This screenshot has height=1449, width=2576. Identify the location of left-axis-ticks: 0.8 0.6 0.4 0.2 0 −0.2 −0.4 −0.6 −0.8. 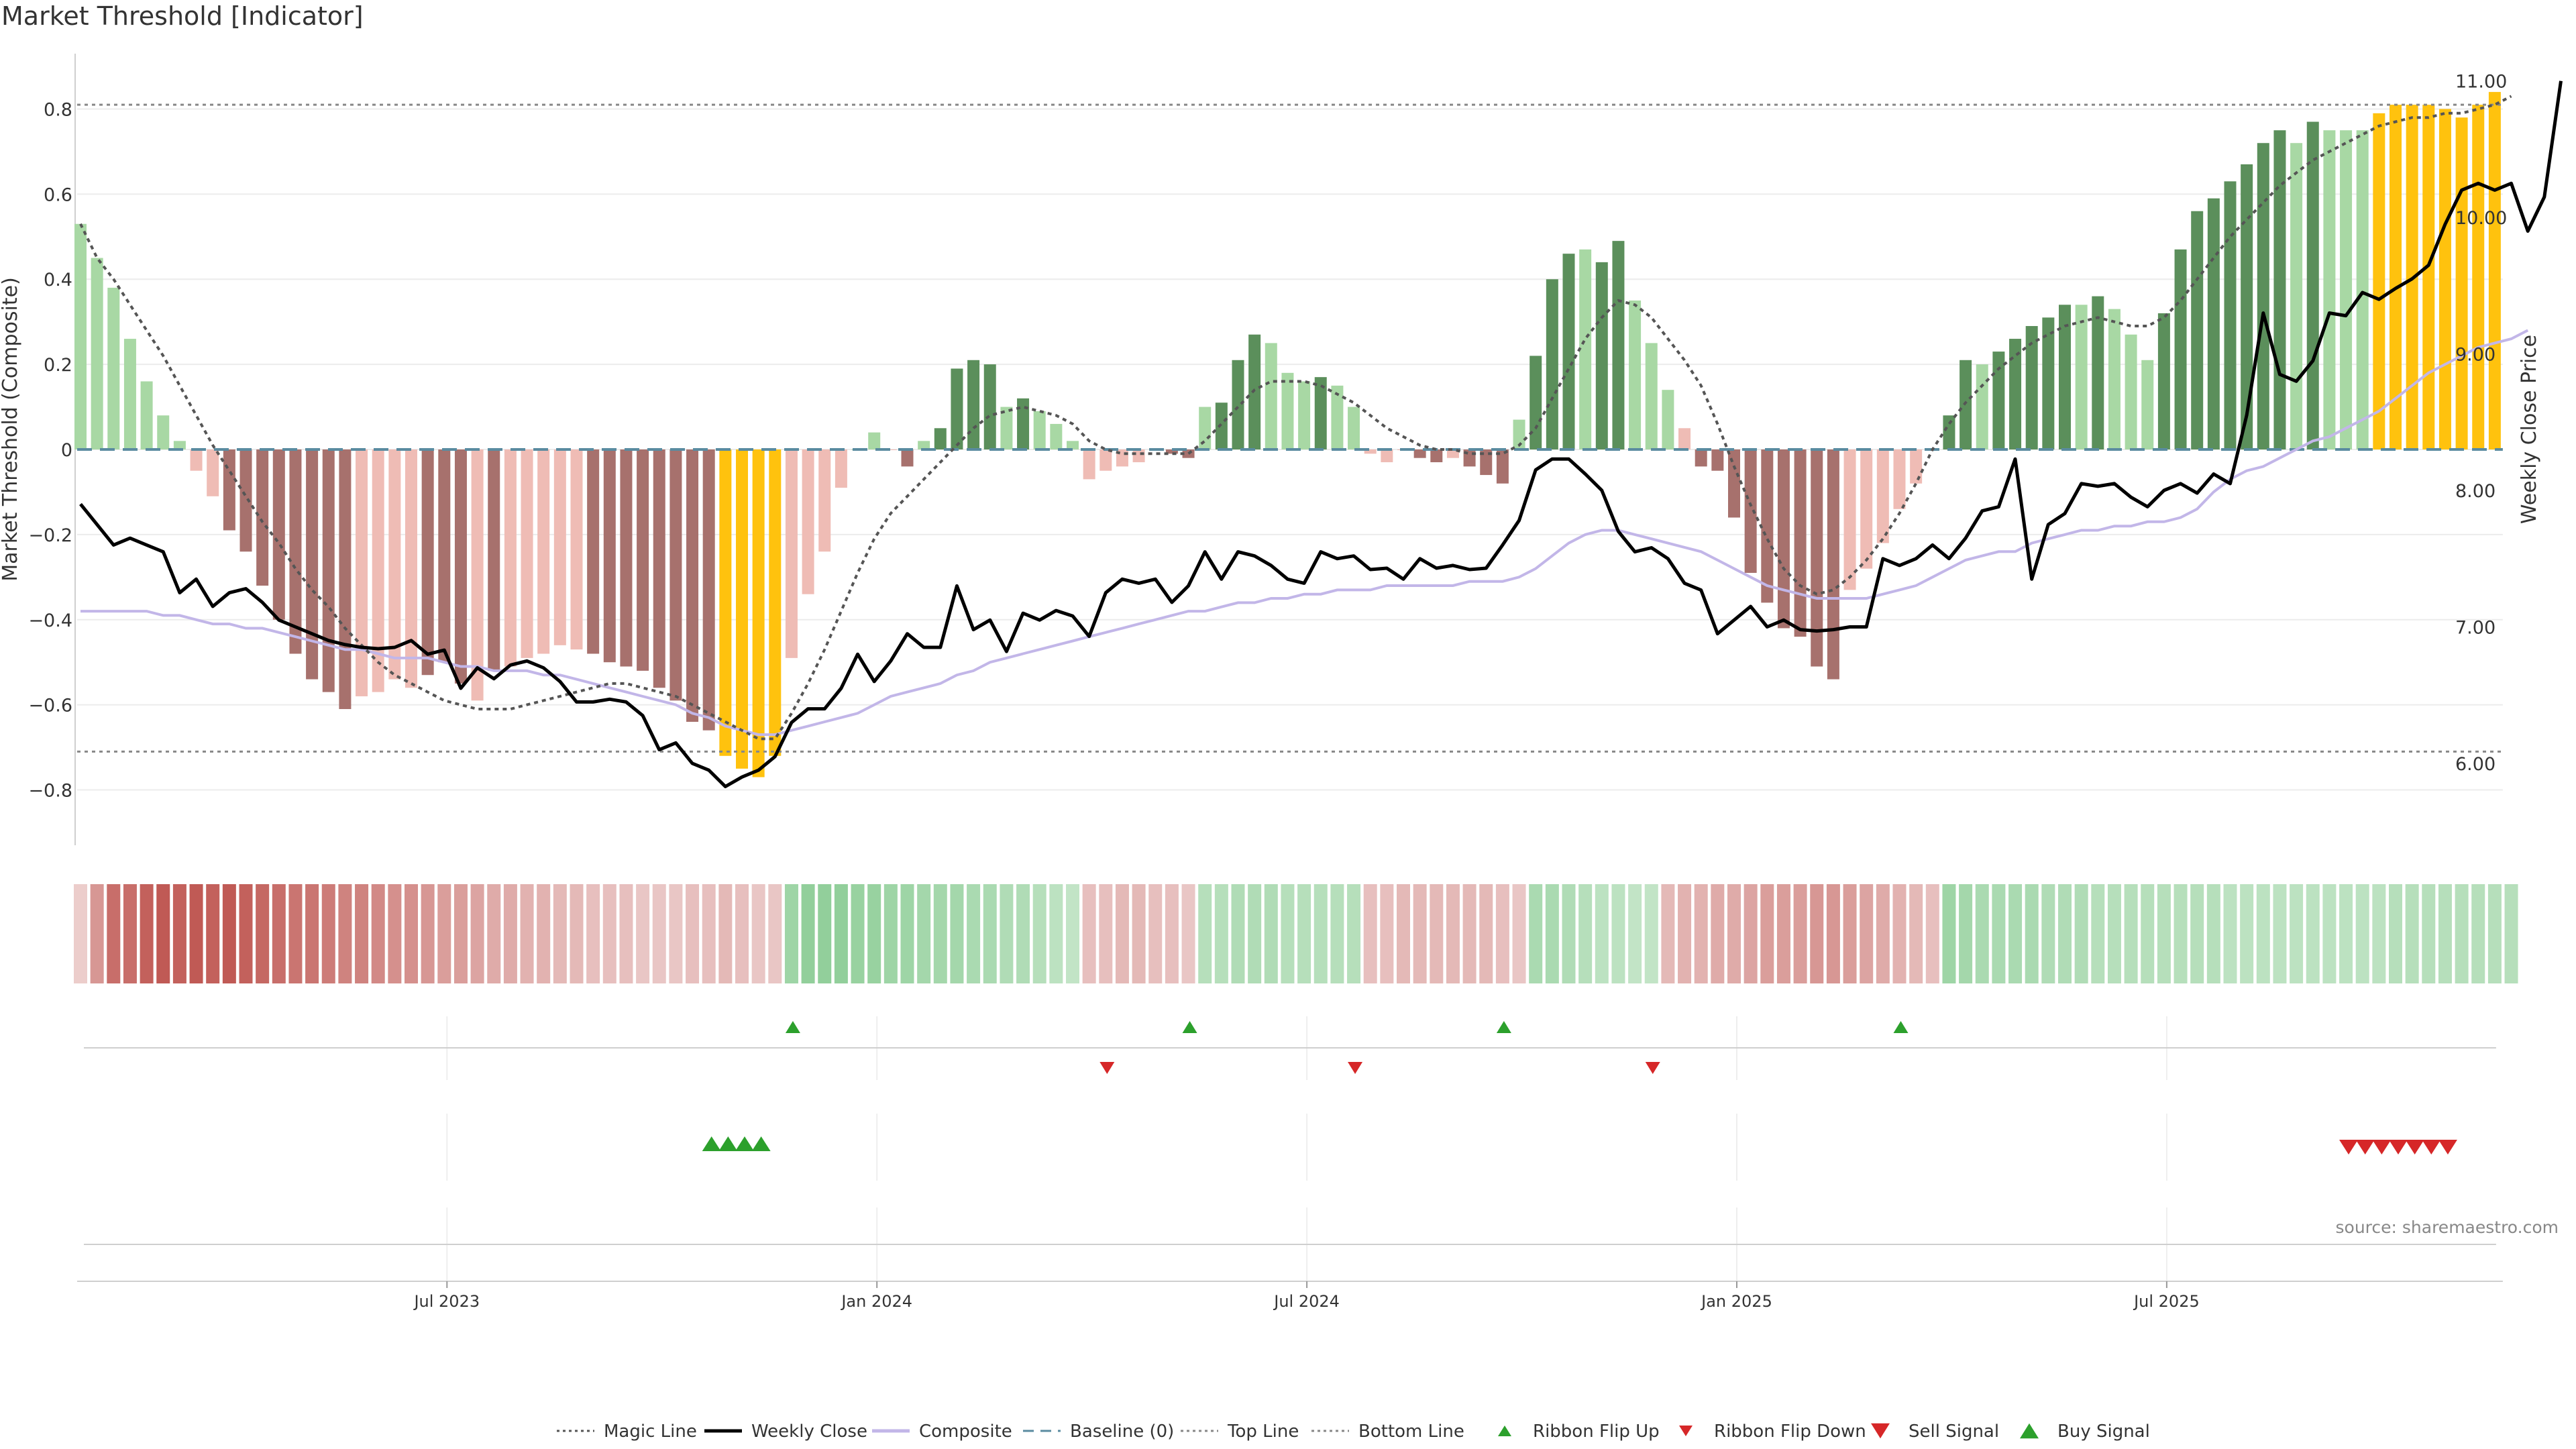
(50, 450).